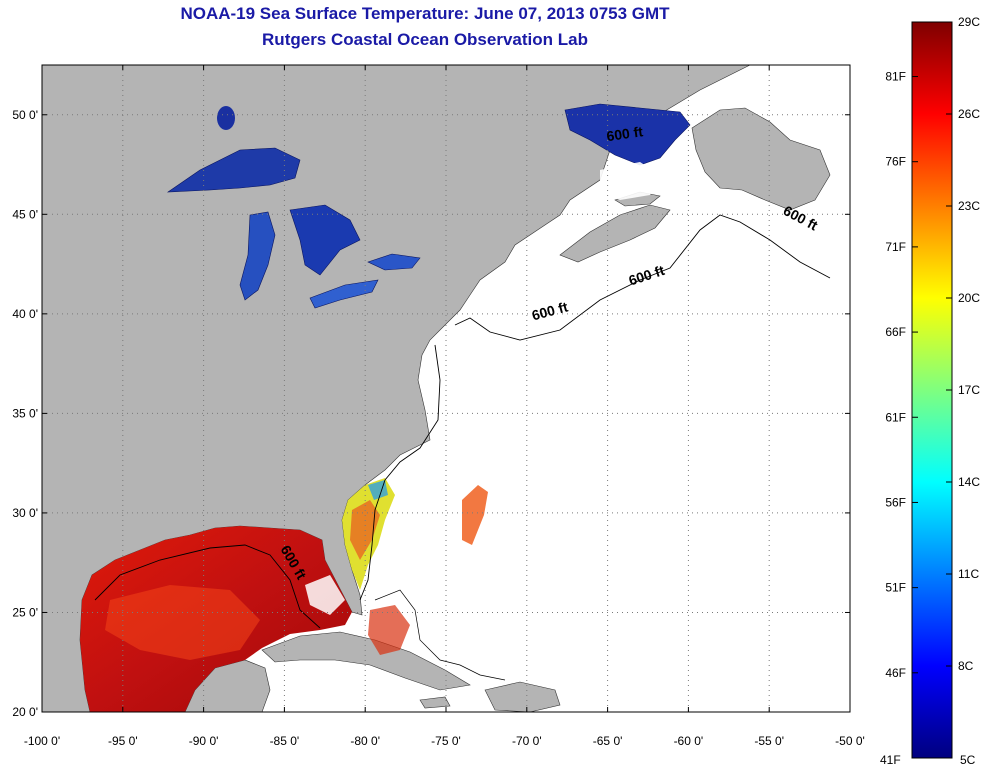 The height and width of the screenshot is (770, 984). I want to click on land-cuba, so click(366, 661).